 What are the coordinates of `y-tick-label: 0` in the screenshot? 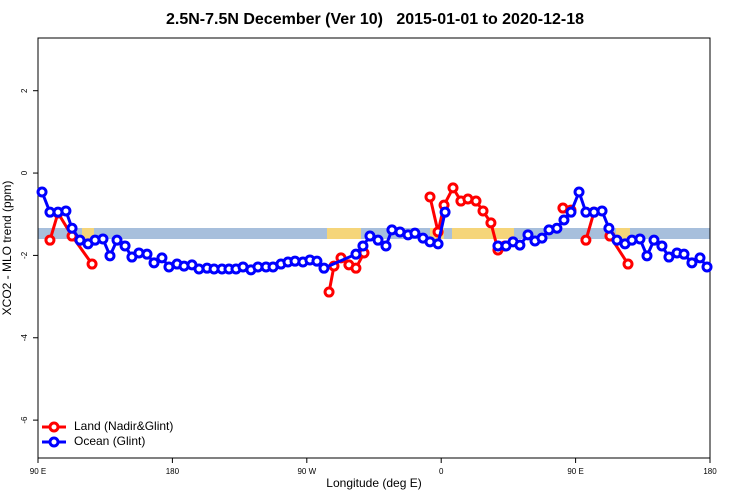 It's located at (24, 172).